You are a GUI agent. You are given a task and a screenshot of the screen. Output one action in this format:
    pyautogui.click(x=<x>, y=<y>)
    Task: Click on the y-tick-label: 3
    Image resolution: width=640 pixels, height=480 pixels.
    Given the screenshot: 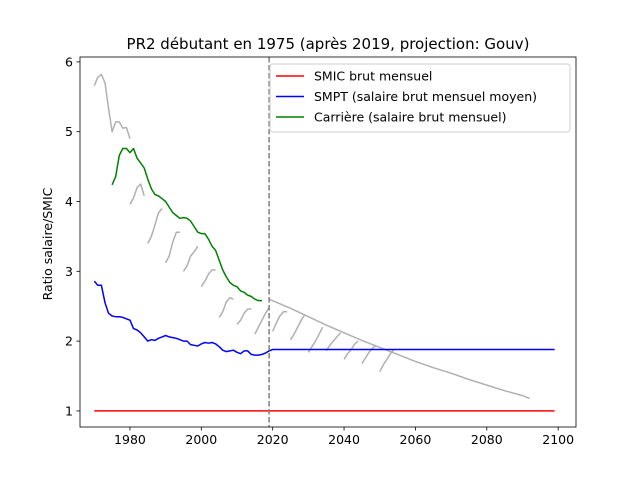 What is the action you would take?
    pyautogui.click(x=69, y=271)
    